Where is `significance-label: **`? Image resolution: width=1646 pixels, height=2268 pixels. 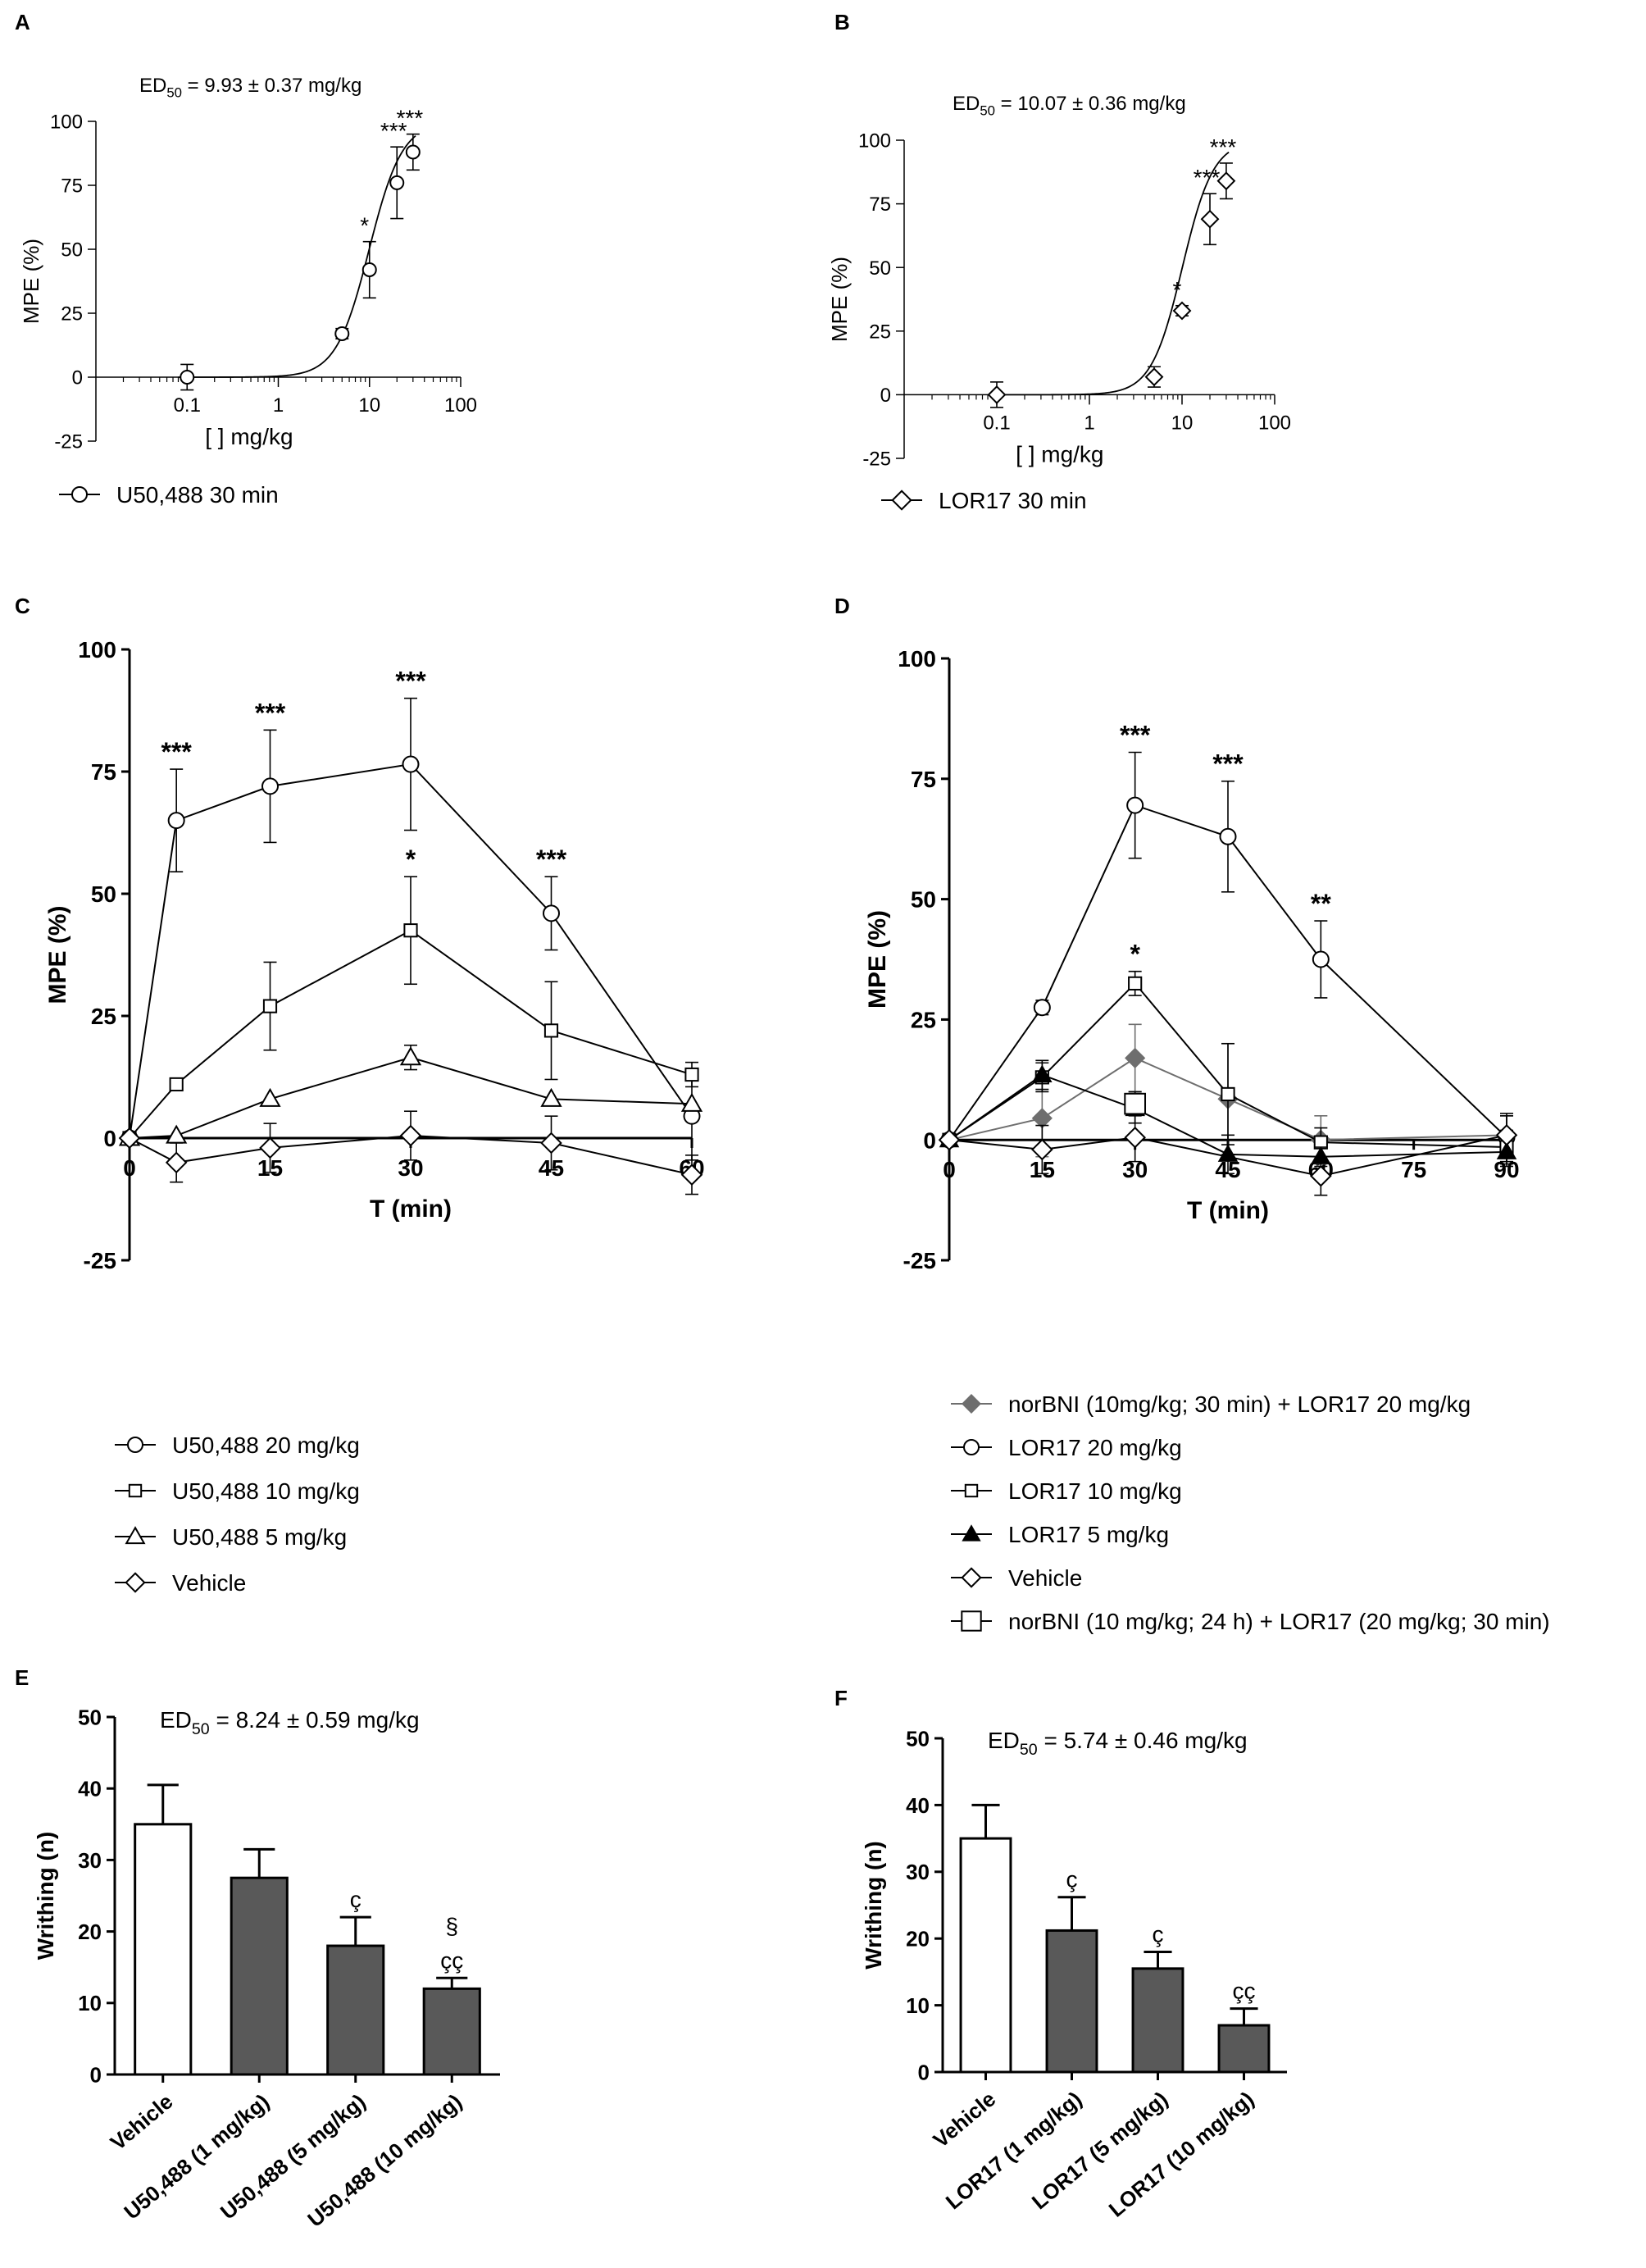 significance-label: ** is located at coordinates (1321, 903).